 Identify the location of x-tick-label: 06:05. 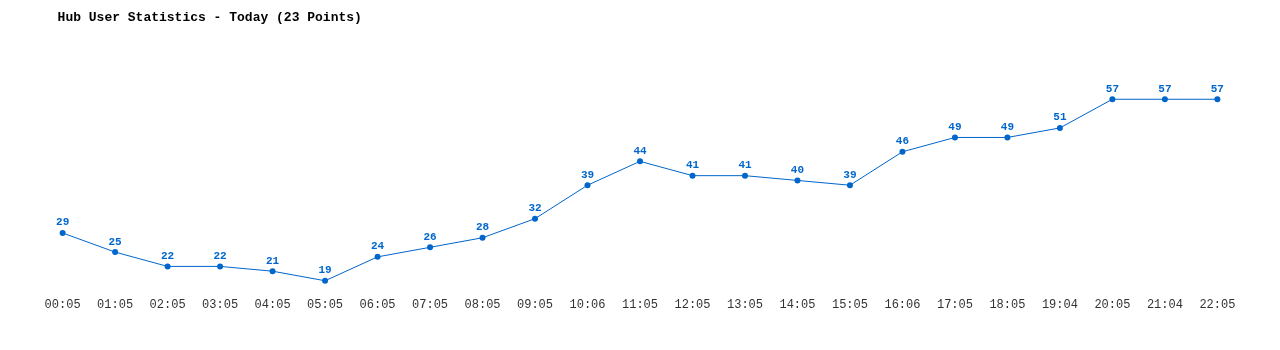
(377, 305).